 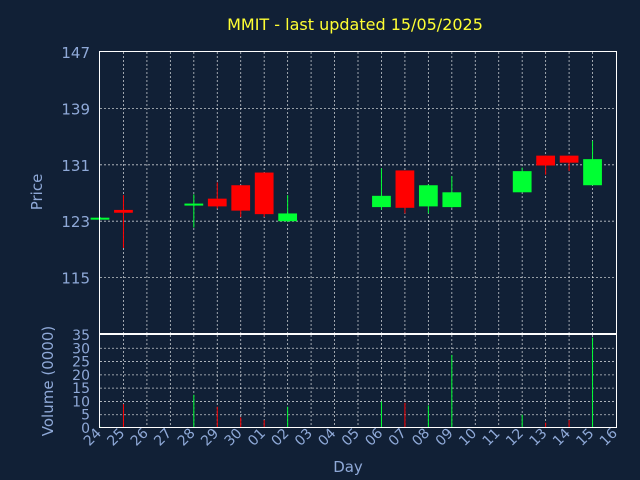 I want to click on x-tick-label: 27, so click(x=163, y=438).